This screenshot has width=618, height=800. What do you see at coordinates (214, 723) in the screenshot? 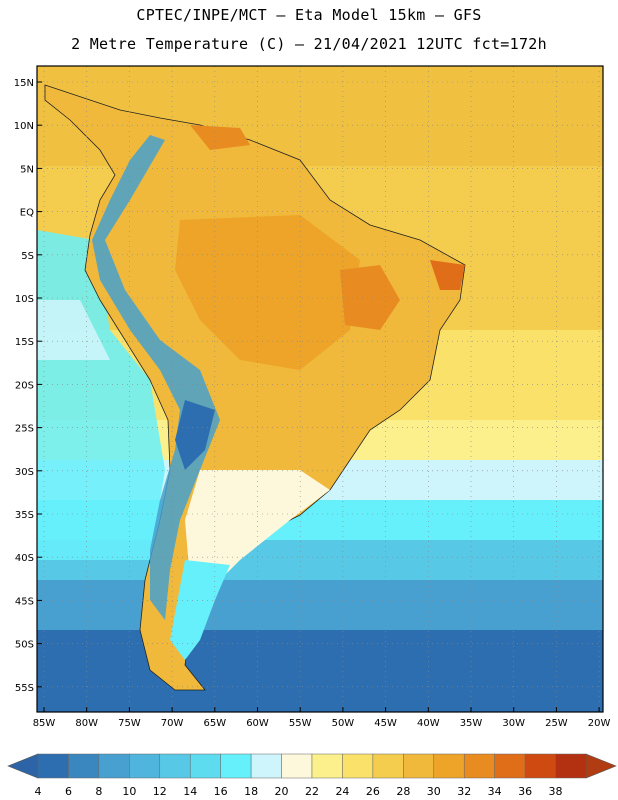
I see `lon-tick-label: 65W` at bounding box center [214, 723].